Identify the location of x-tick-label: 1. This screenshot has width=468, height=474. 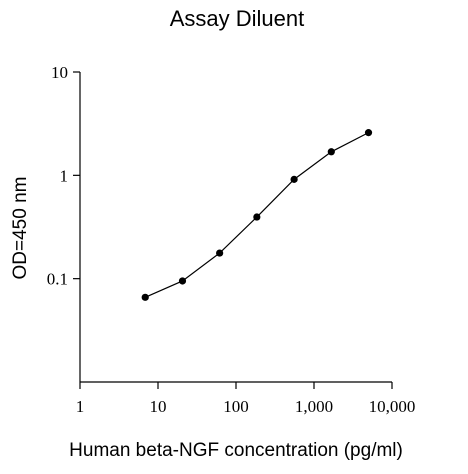
(80, 406).